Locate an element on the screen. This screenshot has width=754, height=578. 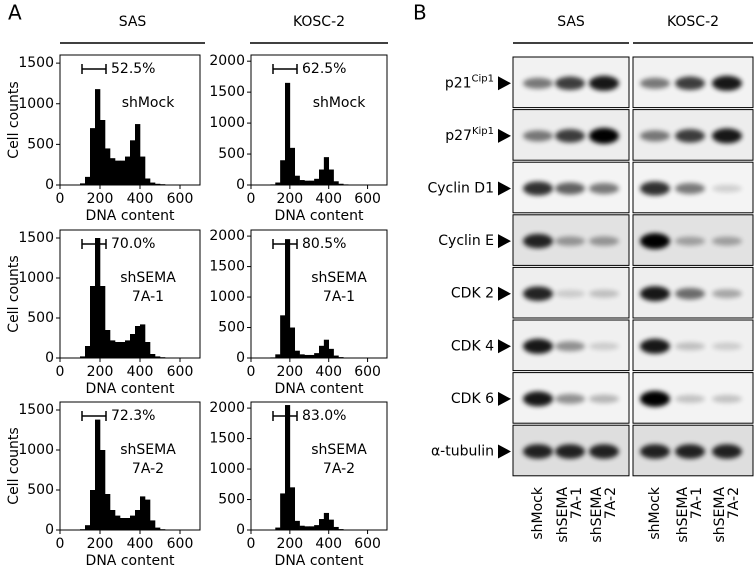
lane-label: 7A-1 is located at coordinates (697, 503).